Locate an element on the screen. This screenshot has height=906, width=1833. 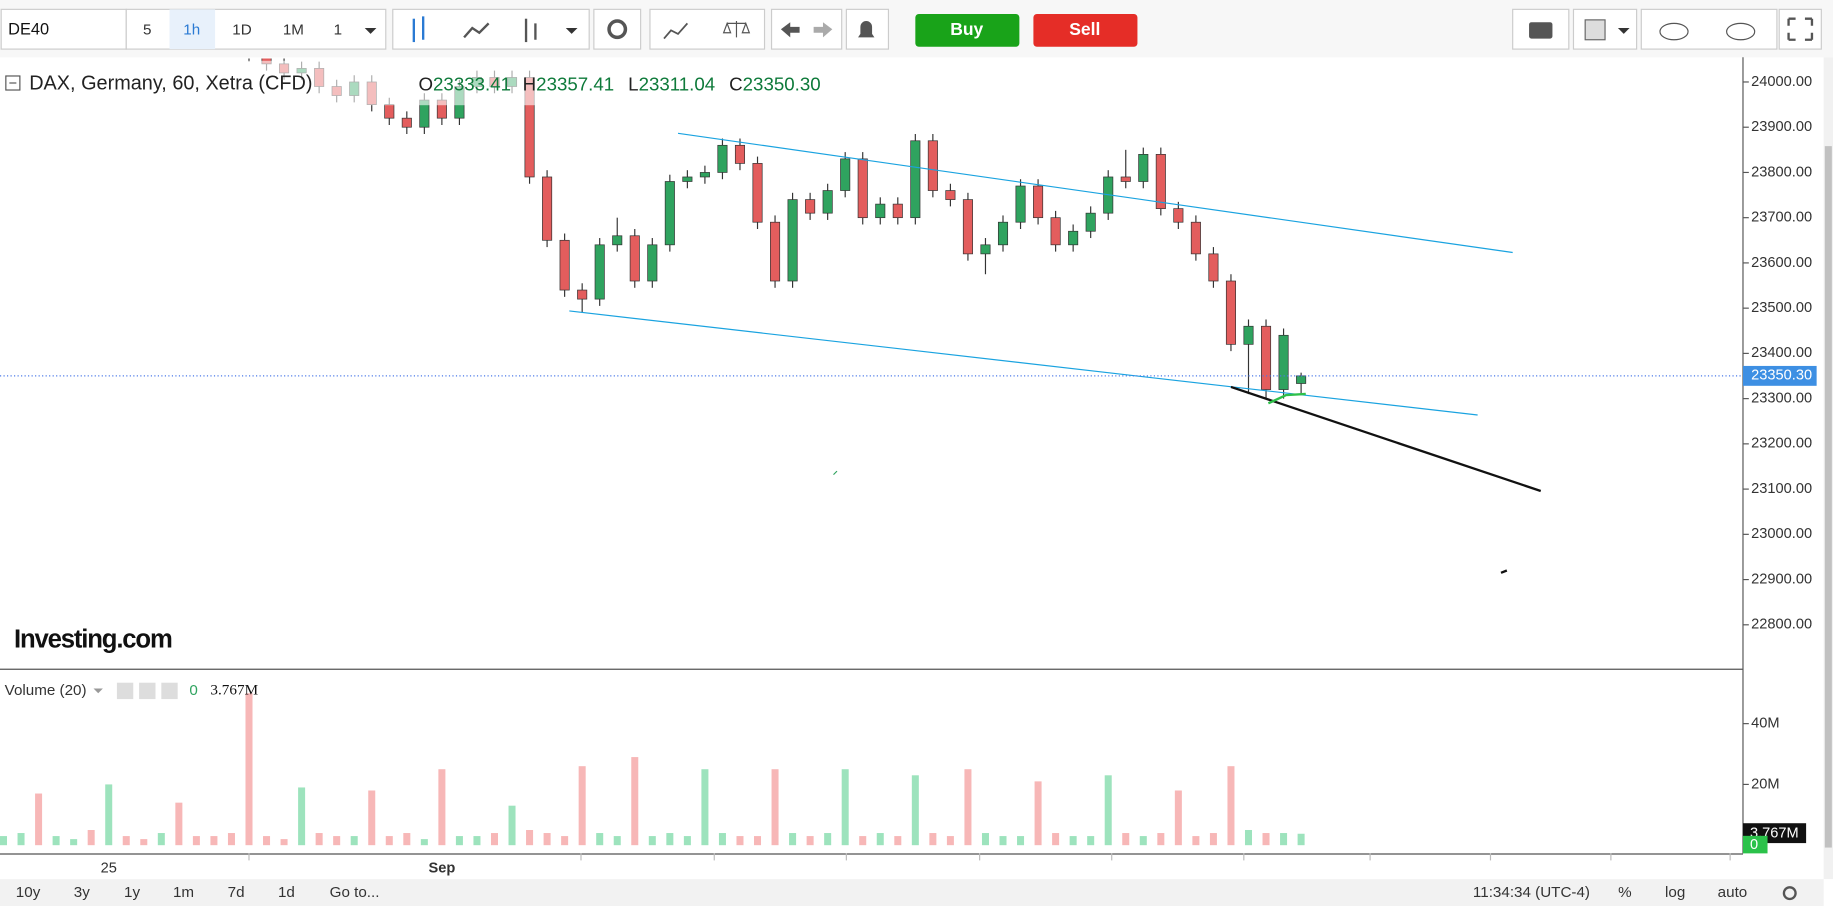
sell-button is located at coordinates (1085, 30).